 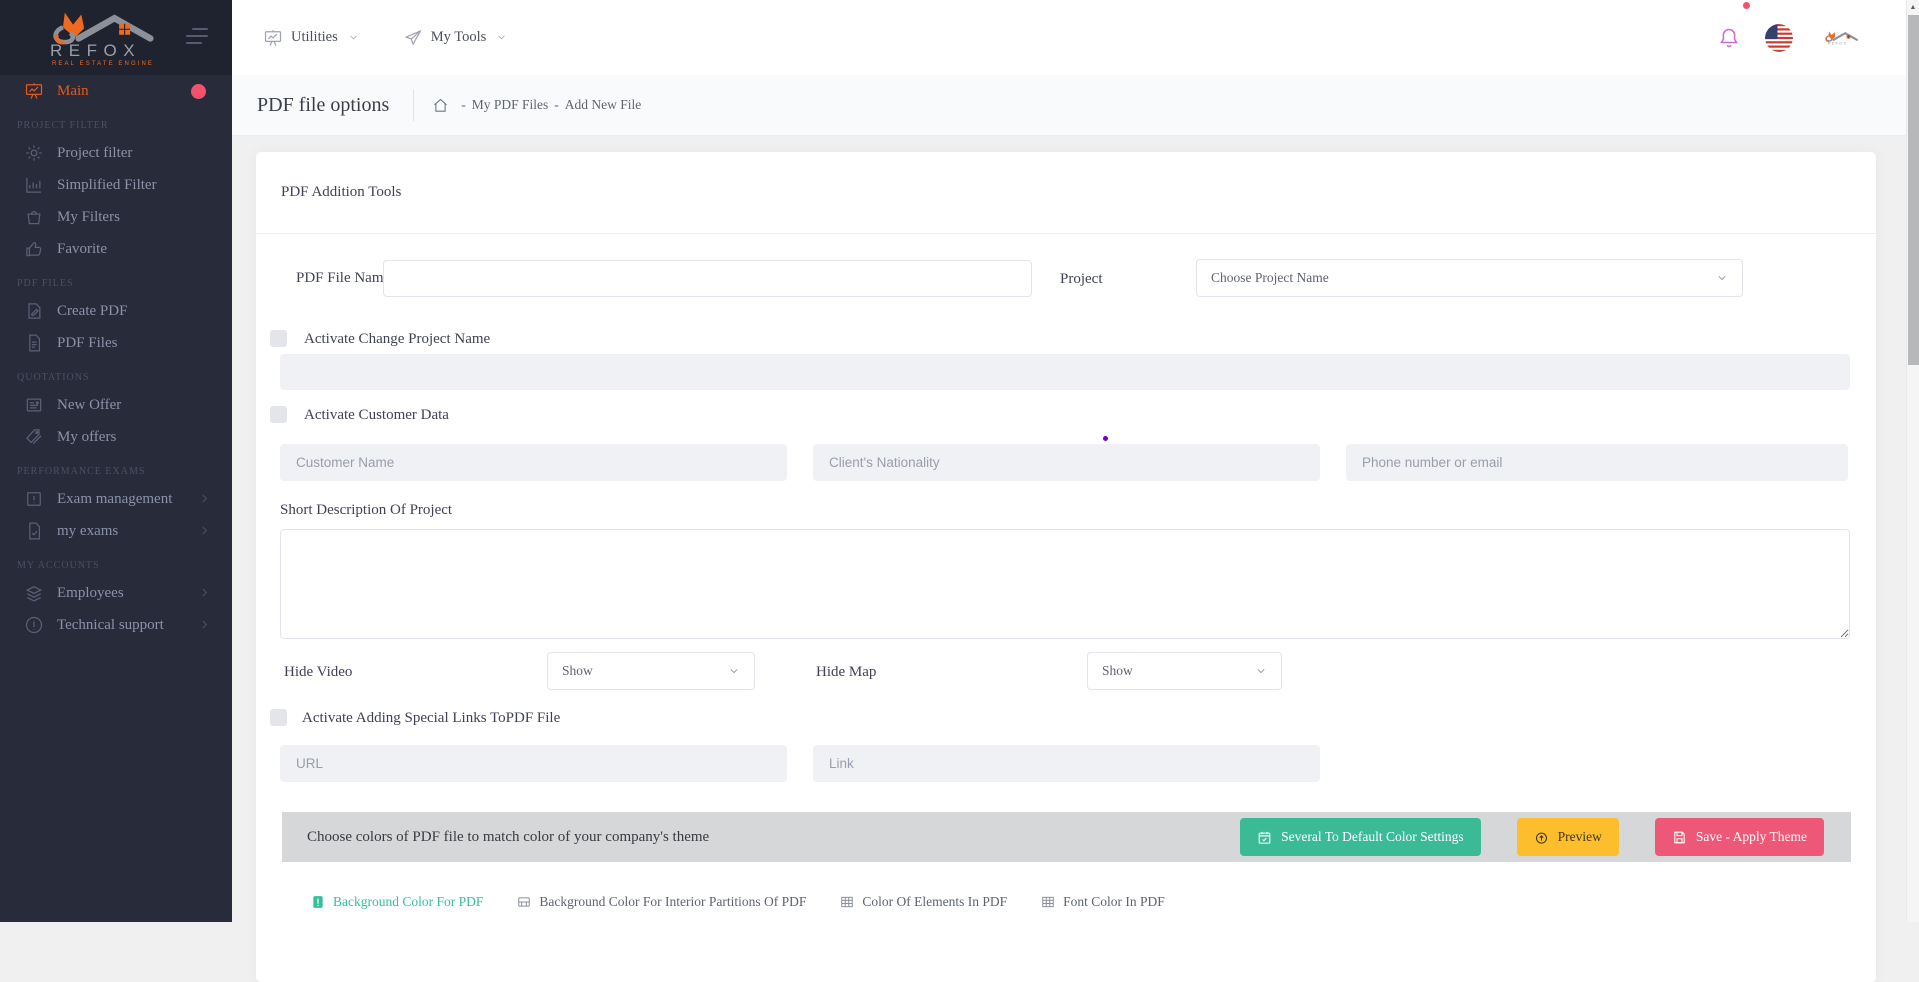 What do you see at coordinates (1114, 901) in the screenshot?
I see `tab-label: Font Color In PDF` at bounding box center [1114, 901].